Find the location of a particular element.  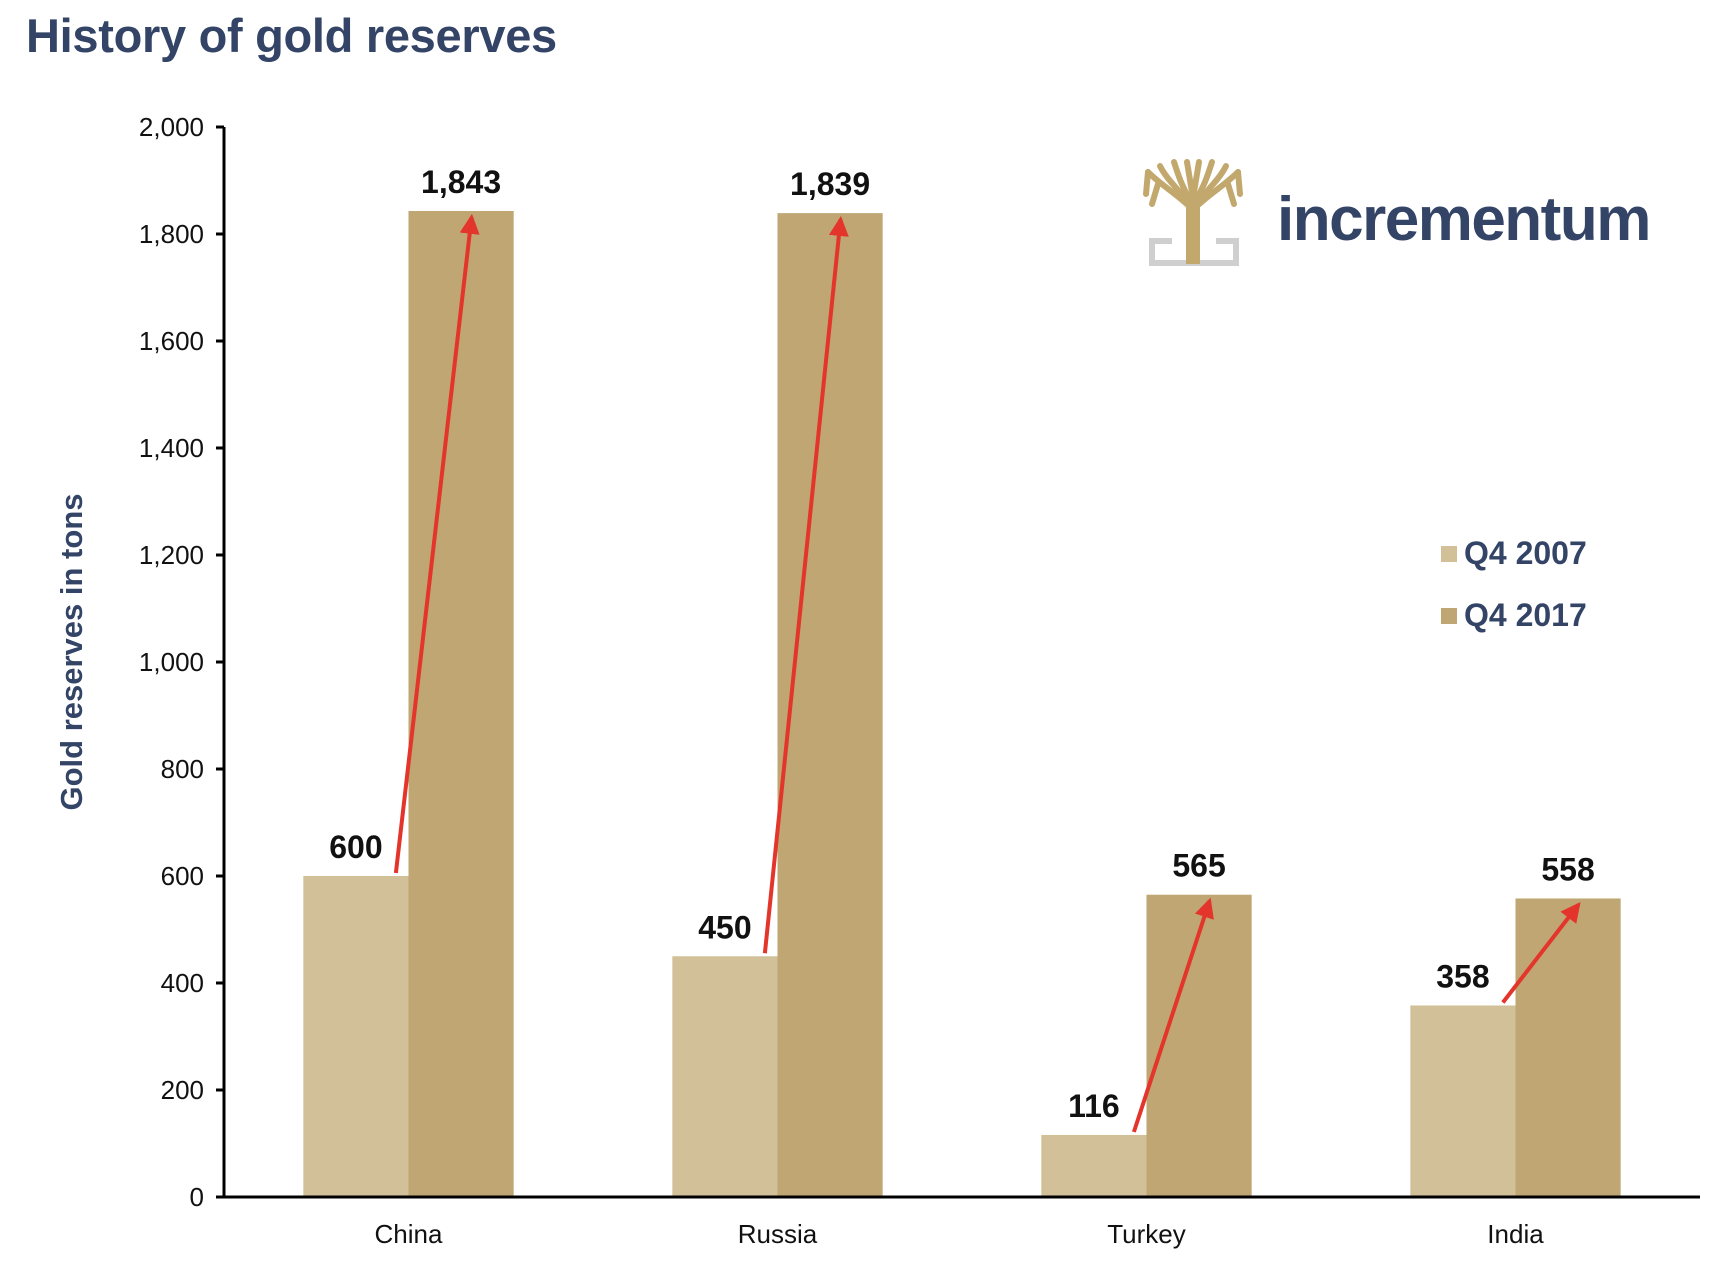

legend-label-q4-2007: Q4 2007 is located at coordinates (1525, 553).